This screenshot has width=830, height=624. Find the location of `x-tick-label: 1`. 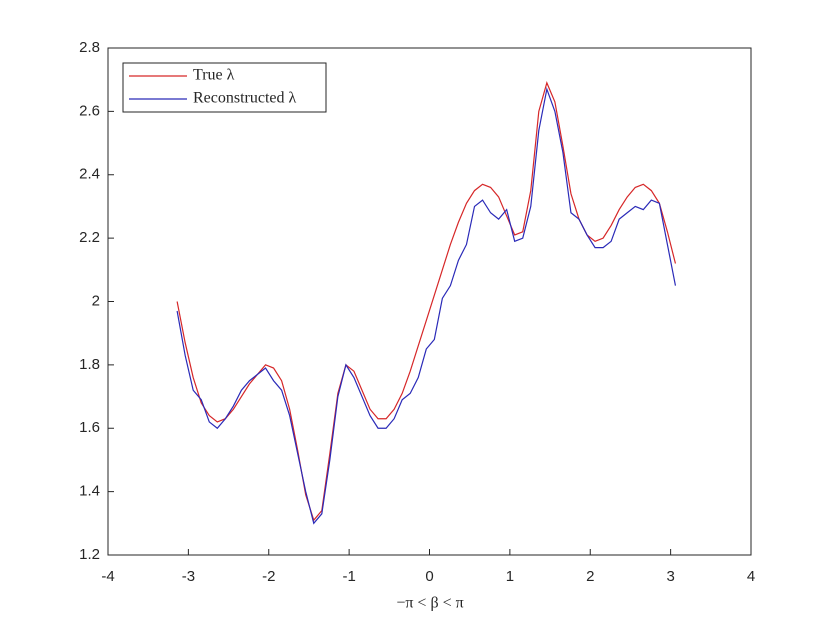

x-tick-label: 1 is located at coordinates (510, 576).